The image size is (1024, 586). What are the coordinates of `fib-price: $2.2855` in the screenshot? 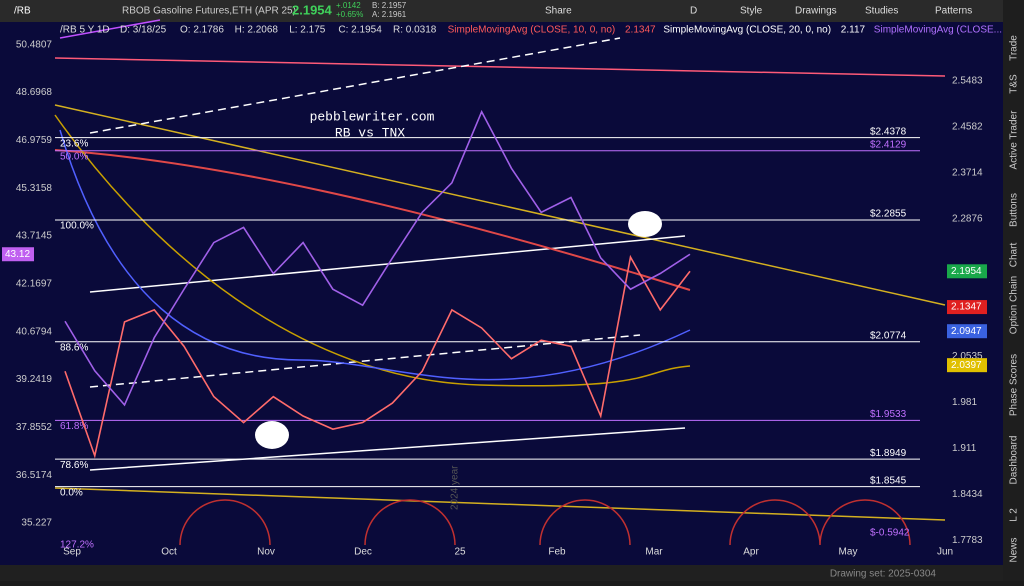 It's located at (888, 214).